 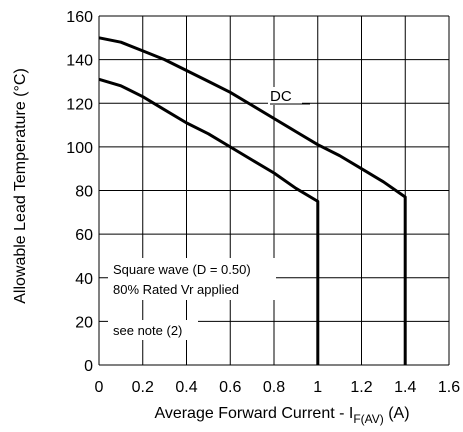 I want to click on y-tick-label: 140, so click(x=79, y=61).